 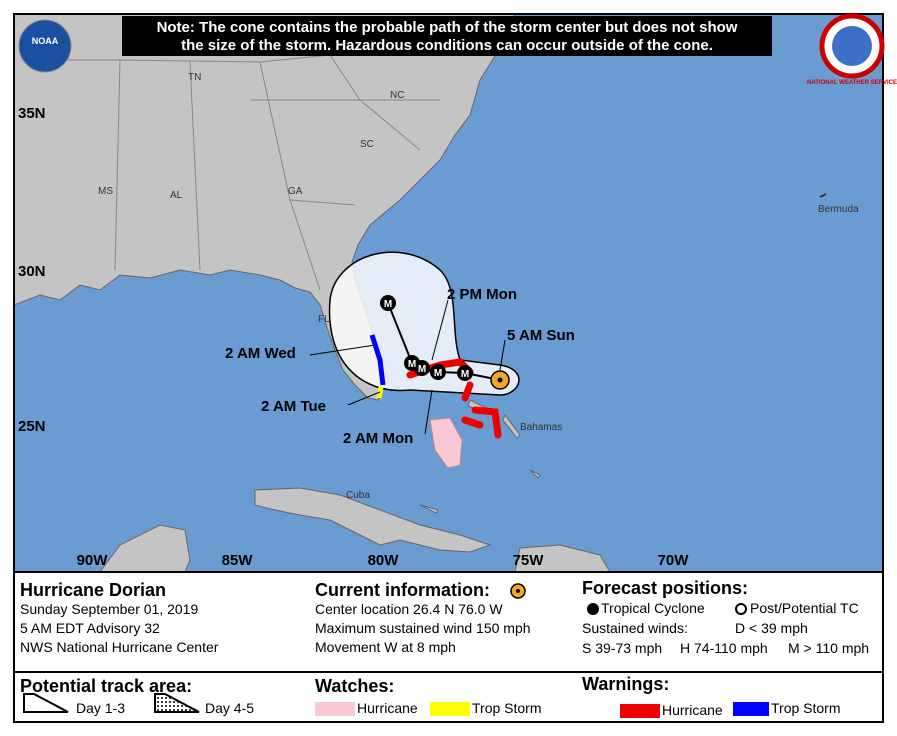 I want to click on lon-label: 85W, so click(x=238, y=560).